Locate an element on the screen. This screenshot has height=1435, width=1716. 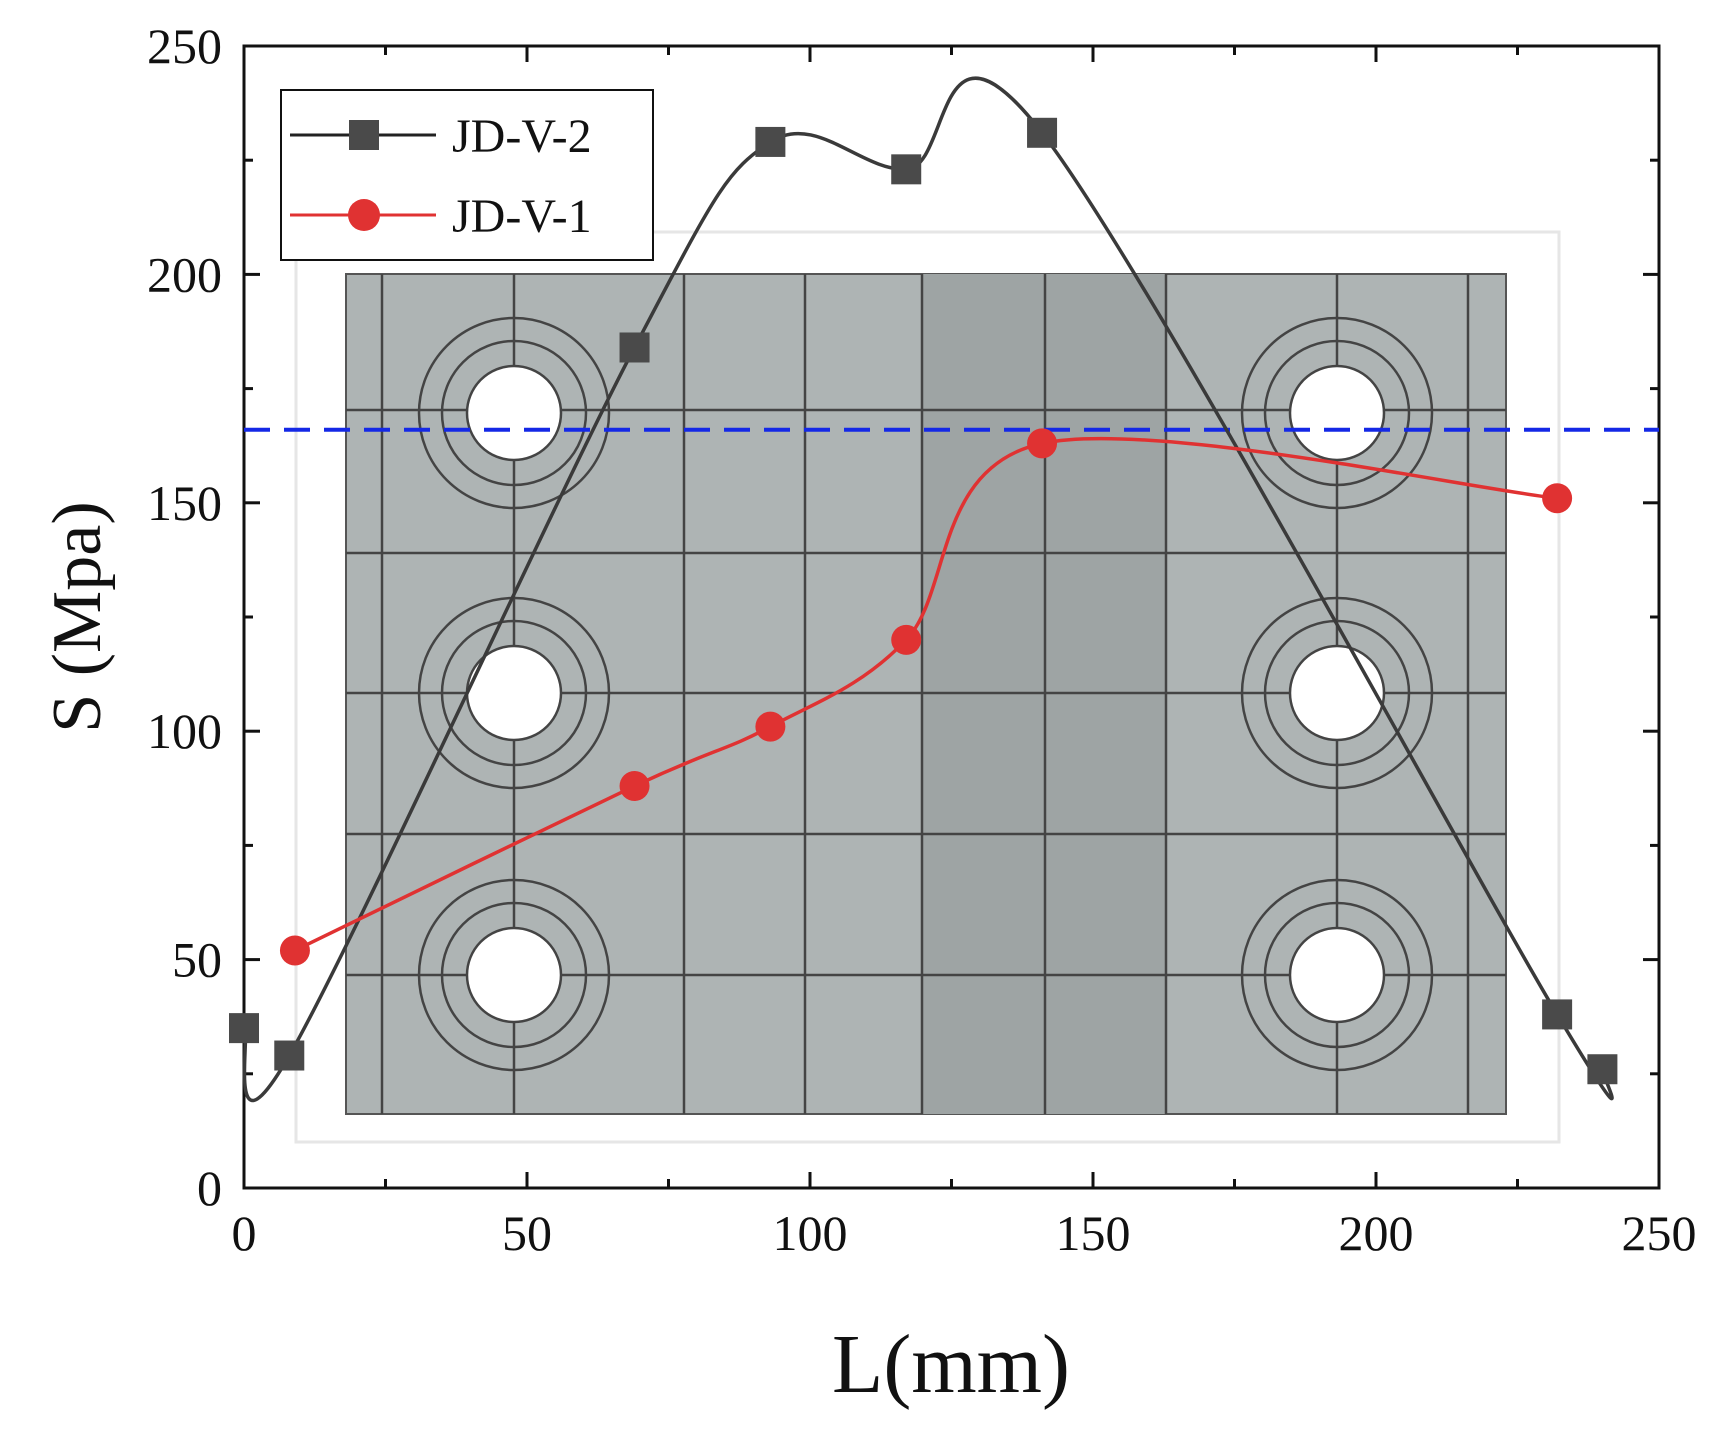
y-tick-label: 150 is located at coordinates (184, 503).